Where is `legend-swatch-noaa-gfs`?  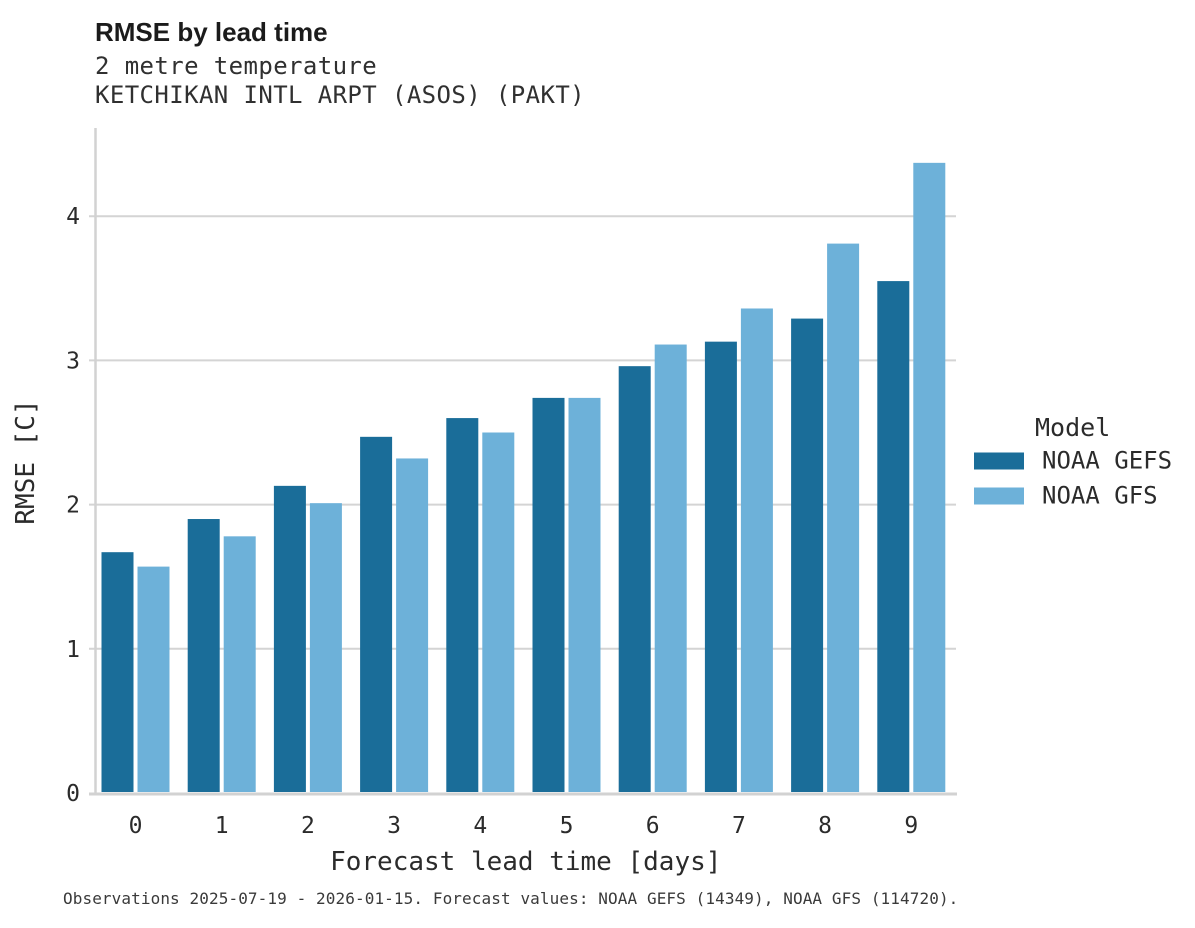
legend-swatch-noaa-gfs is located at coordinates (999, 496).